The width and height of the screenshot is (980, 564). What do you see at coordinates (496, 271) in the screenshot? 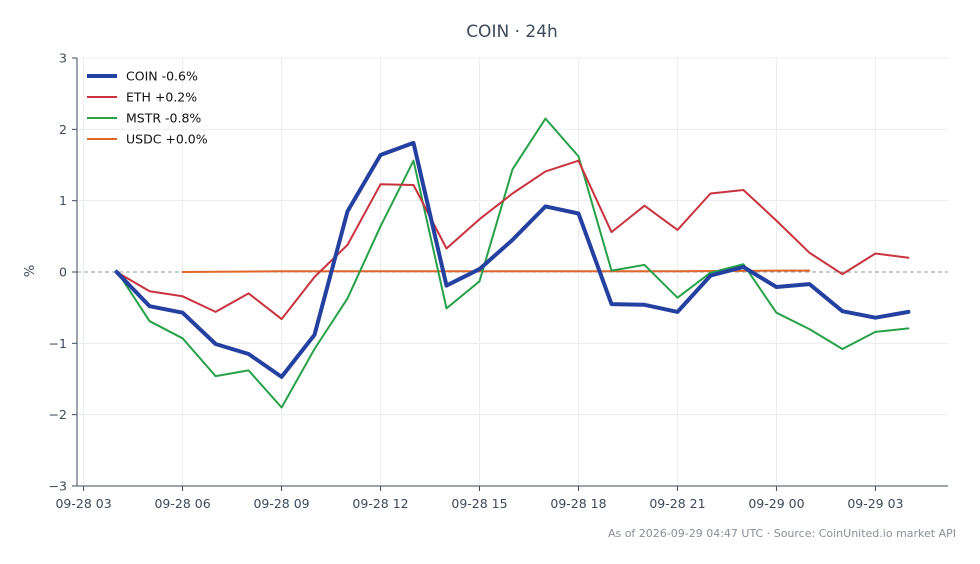
I see `series-line` at bounding box center [496, 271].